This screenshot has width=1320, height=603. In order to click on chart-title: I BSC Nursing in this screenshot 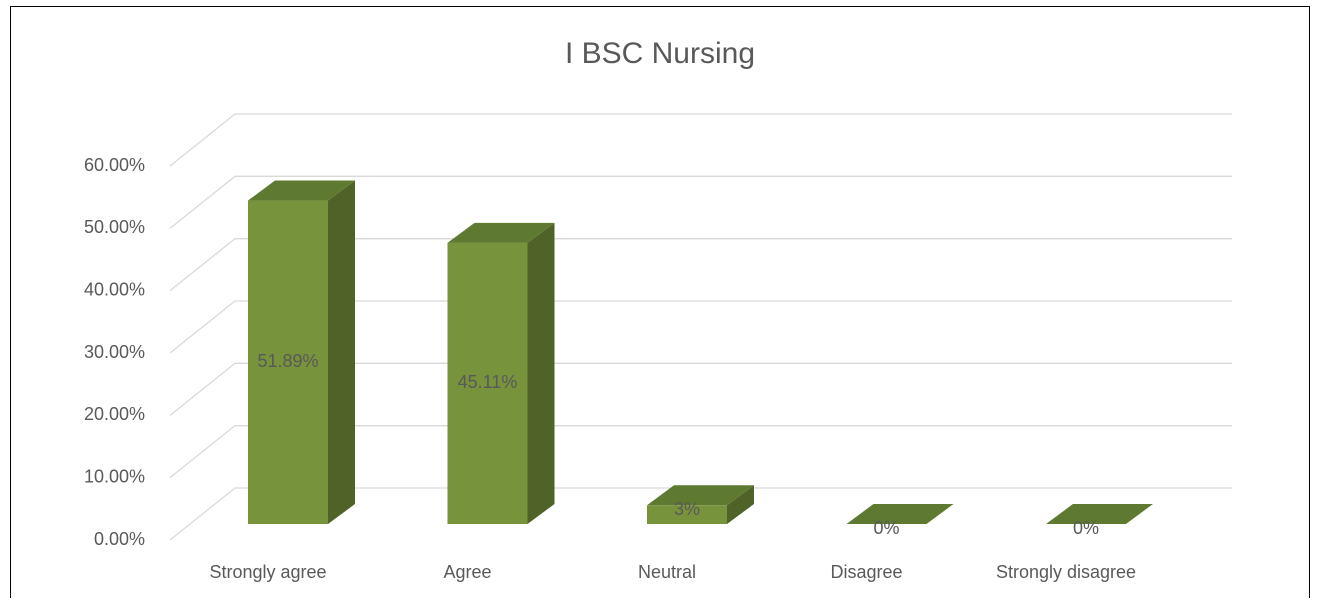, I will do `click(660, 53)`.